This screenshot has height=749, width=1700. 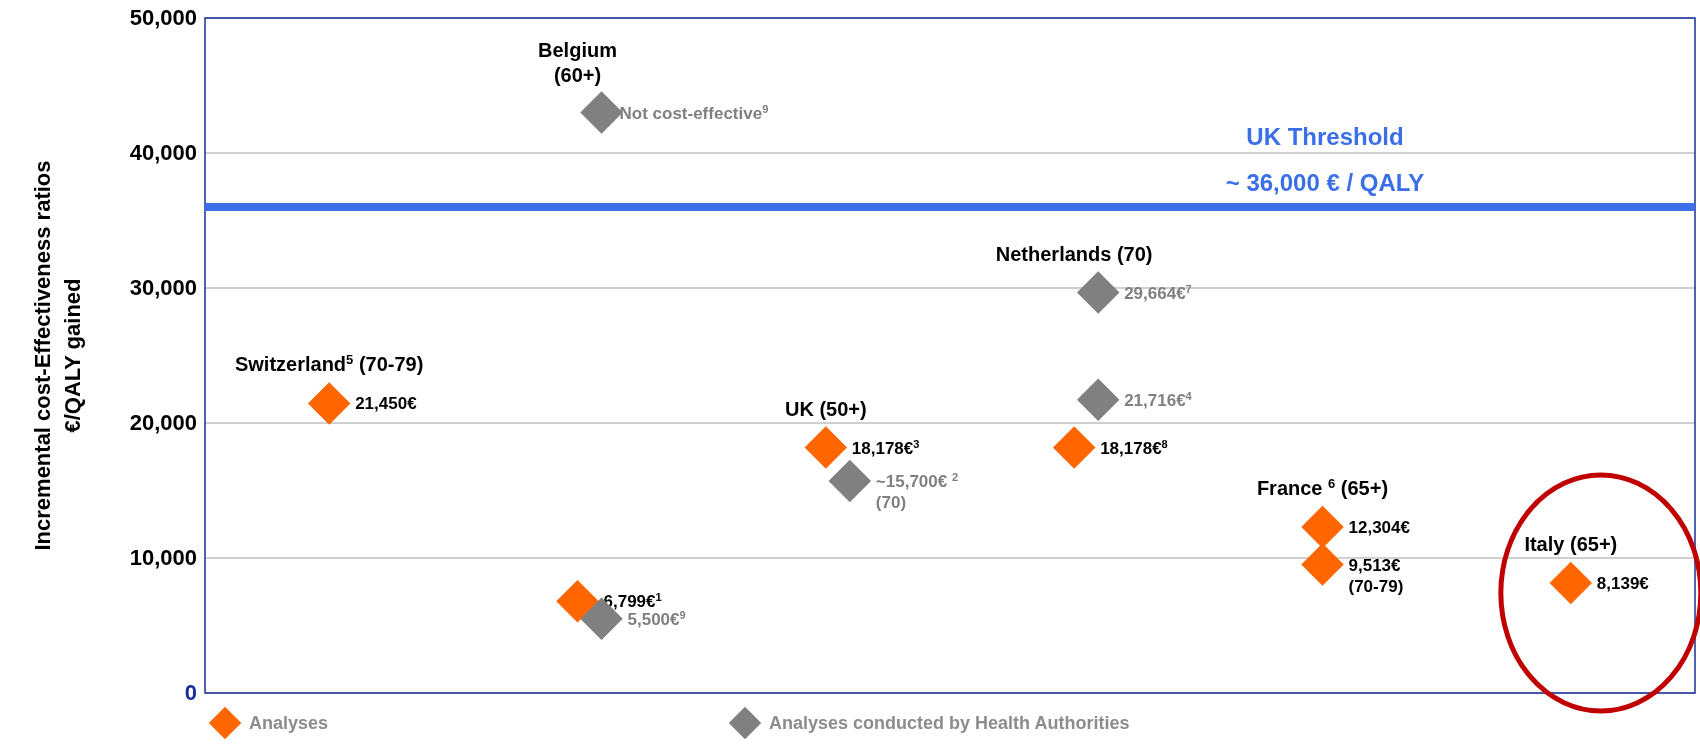 What do you see at coordinates (289, 723) in the screenshot?
I see `legend-label: Analyses` at bounding box center [289, 723].